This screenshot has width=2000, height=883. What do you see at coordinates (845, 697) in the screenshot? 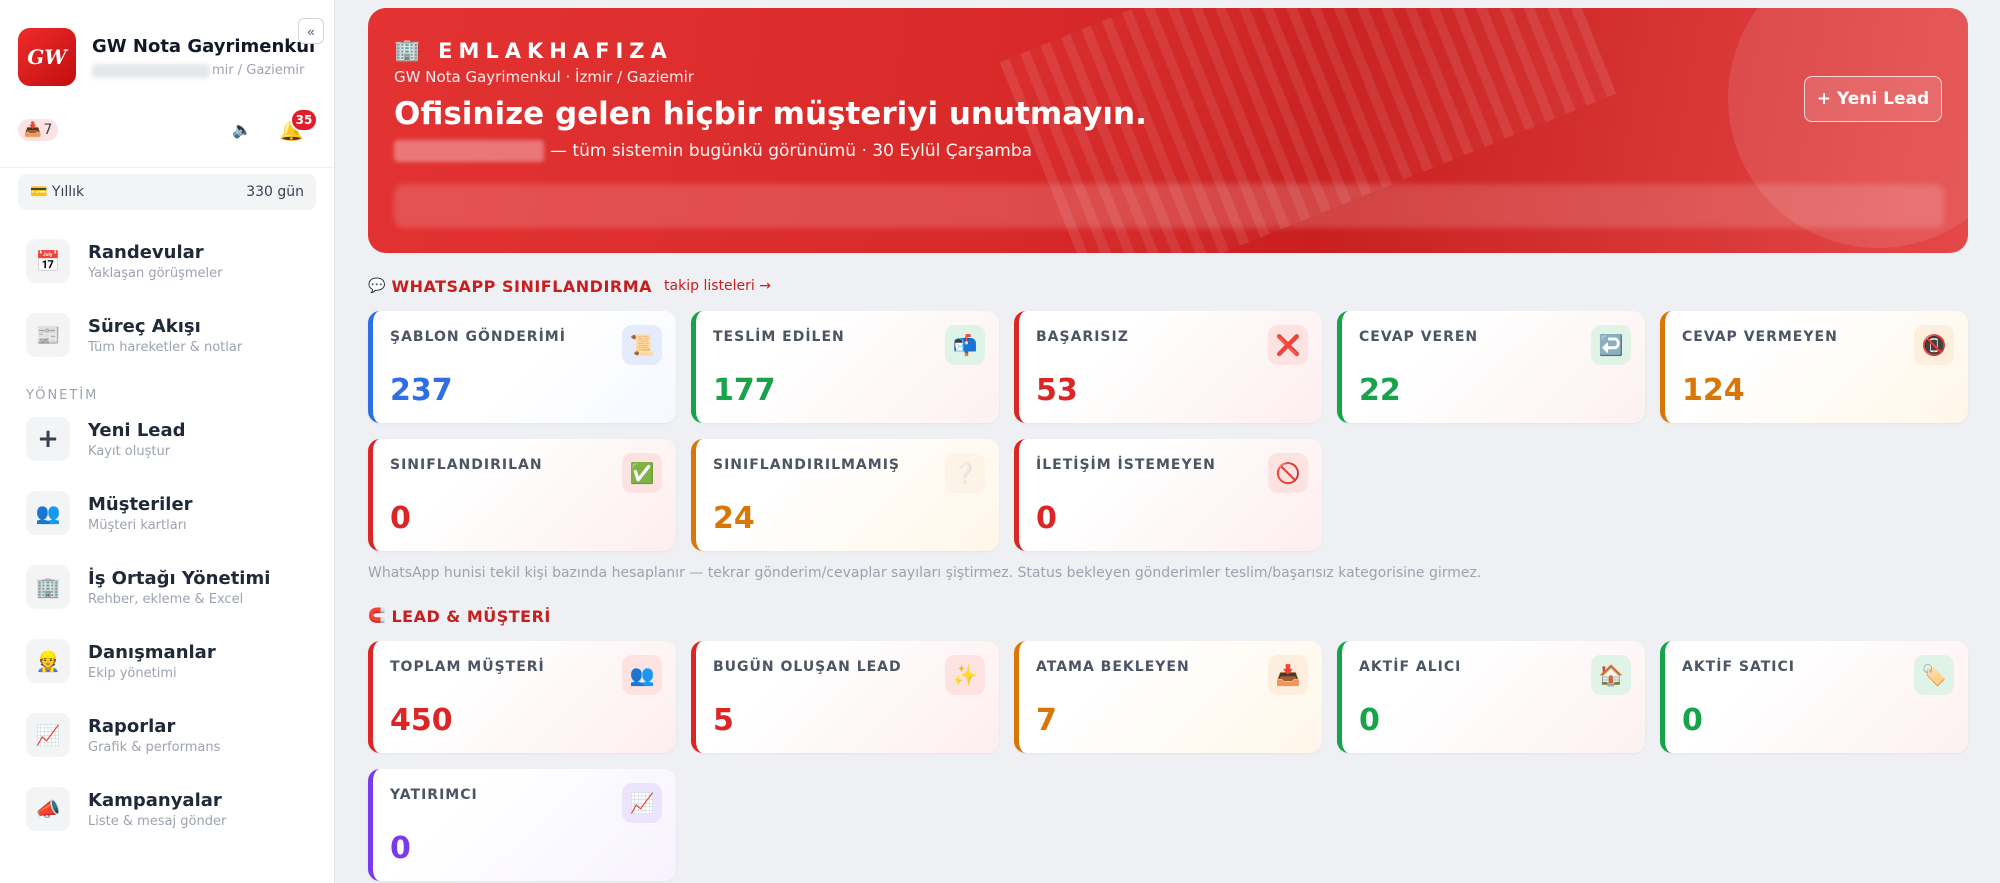
I see `stat-card-bugun-lead: BUGÜN OLUŞAN LEAD 5 ✨` at bounding box center [845, 697].